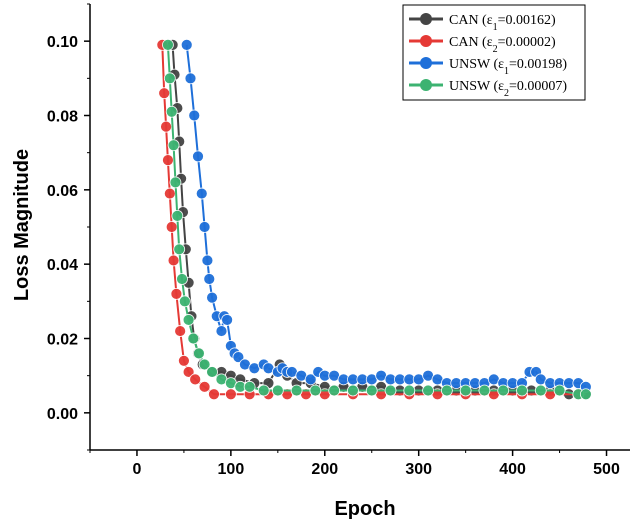 The width and height of the screenshot is (638, 528). Describe the element at coordinates (231, 469) in the screenshot. I see `x-tick-label: 100` at that location.